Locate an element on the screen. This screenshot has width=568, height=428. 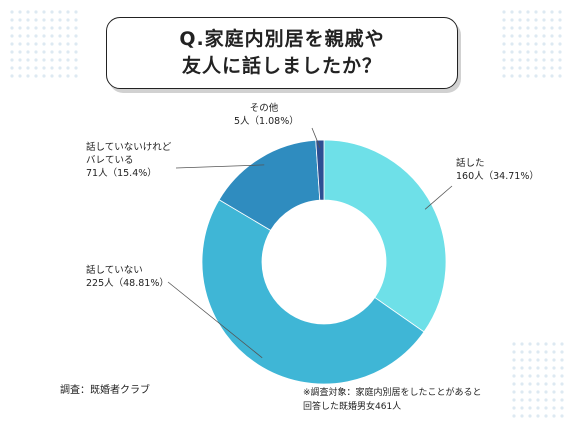
label-not-talked: 話していない 225人（48.81%） is located at coordinates (127, 277).